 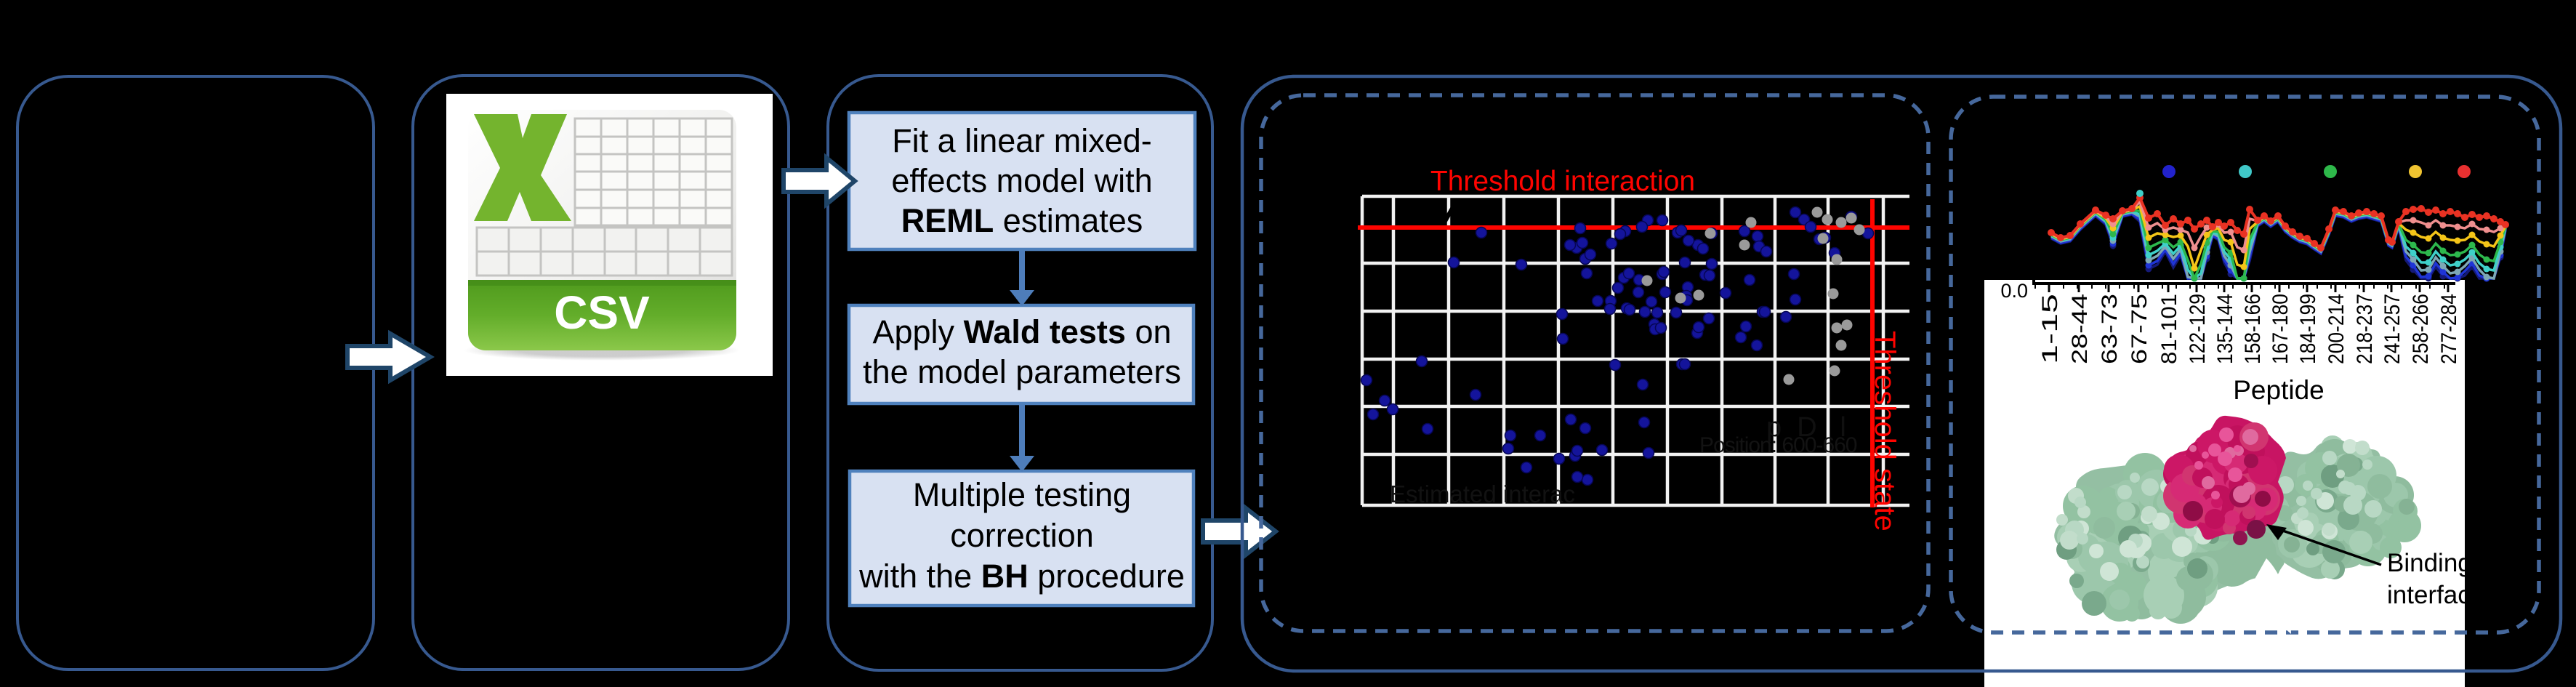 What do you see at coordinates (1562, 181) in the screenshot?
I see `svg-text: Threshold interaction` at bounding box center [1562, 181].